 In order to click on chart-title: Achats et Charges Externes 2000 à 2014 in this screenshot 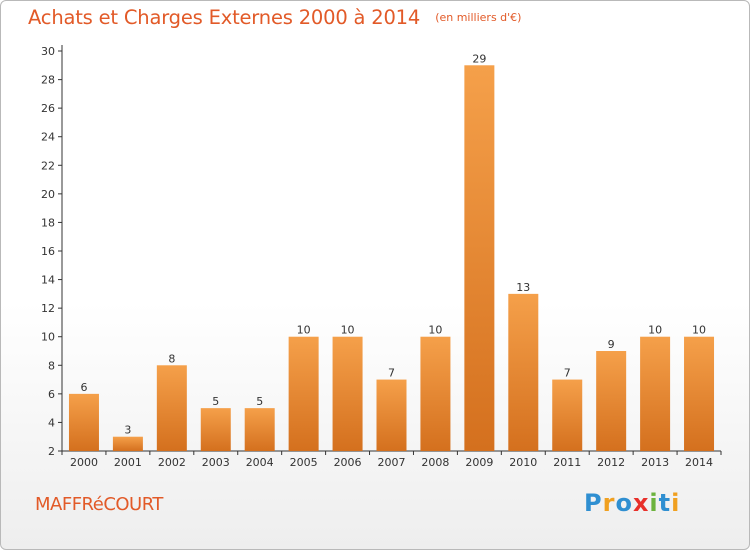, I will do `click(224, 17)`.